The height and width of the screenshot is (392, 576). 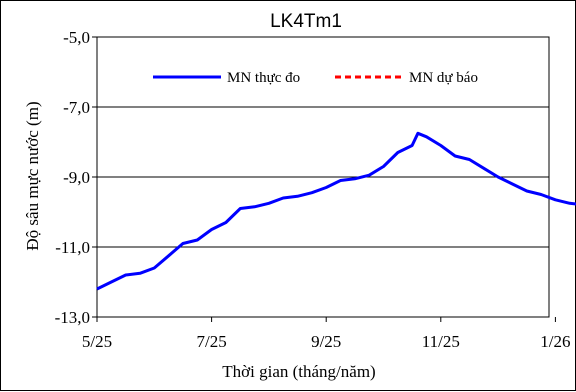 What do you see at coordinates (315, 78) in the screenshot?
I see `legend: MN thực đo MN dự báo` at bounding box center [315, 78].